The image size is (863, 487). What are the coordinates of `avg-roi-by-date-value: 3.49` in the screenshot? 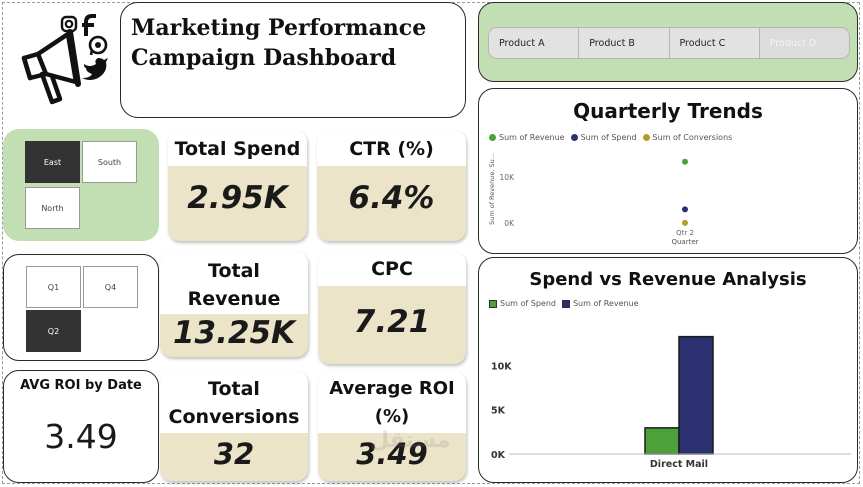 It's located at (81, 436).